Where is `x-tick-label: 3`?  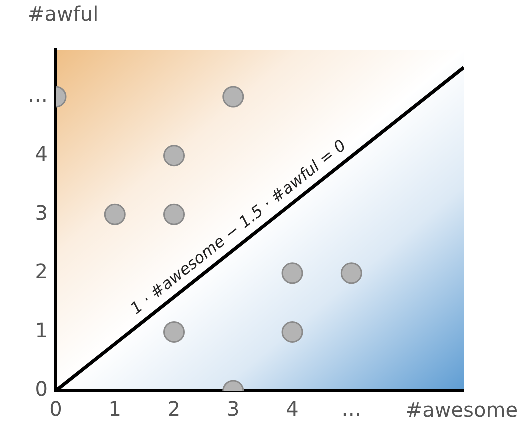 x-tick-label: 3 is located at coordinates (233, 409).